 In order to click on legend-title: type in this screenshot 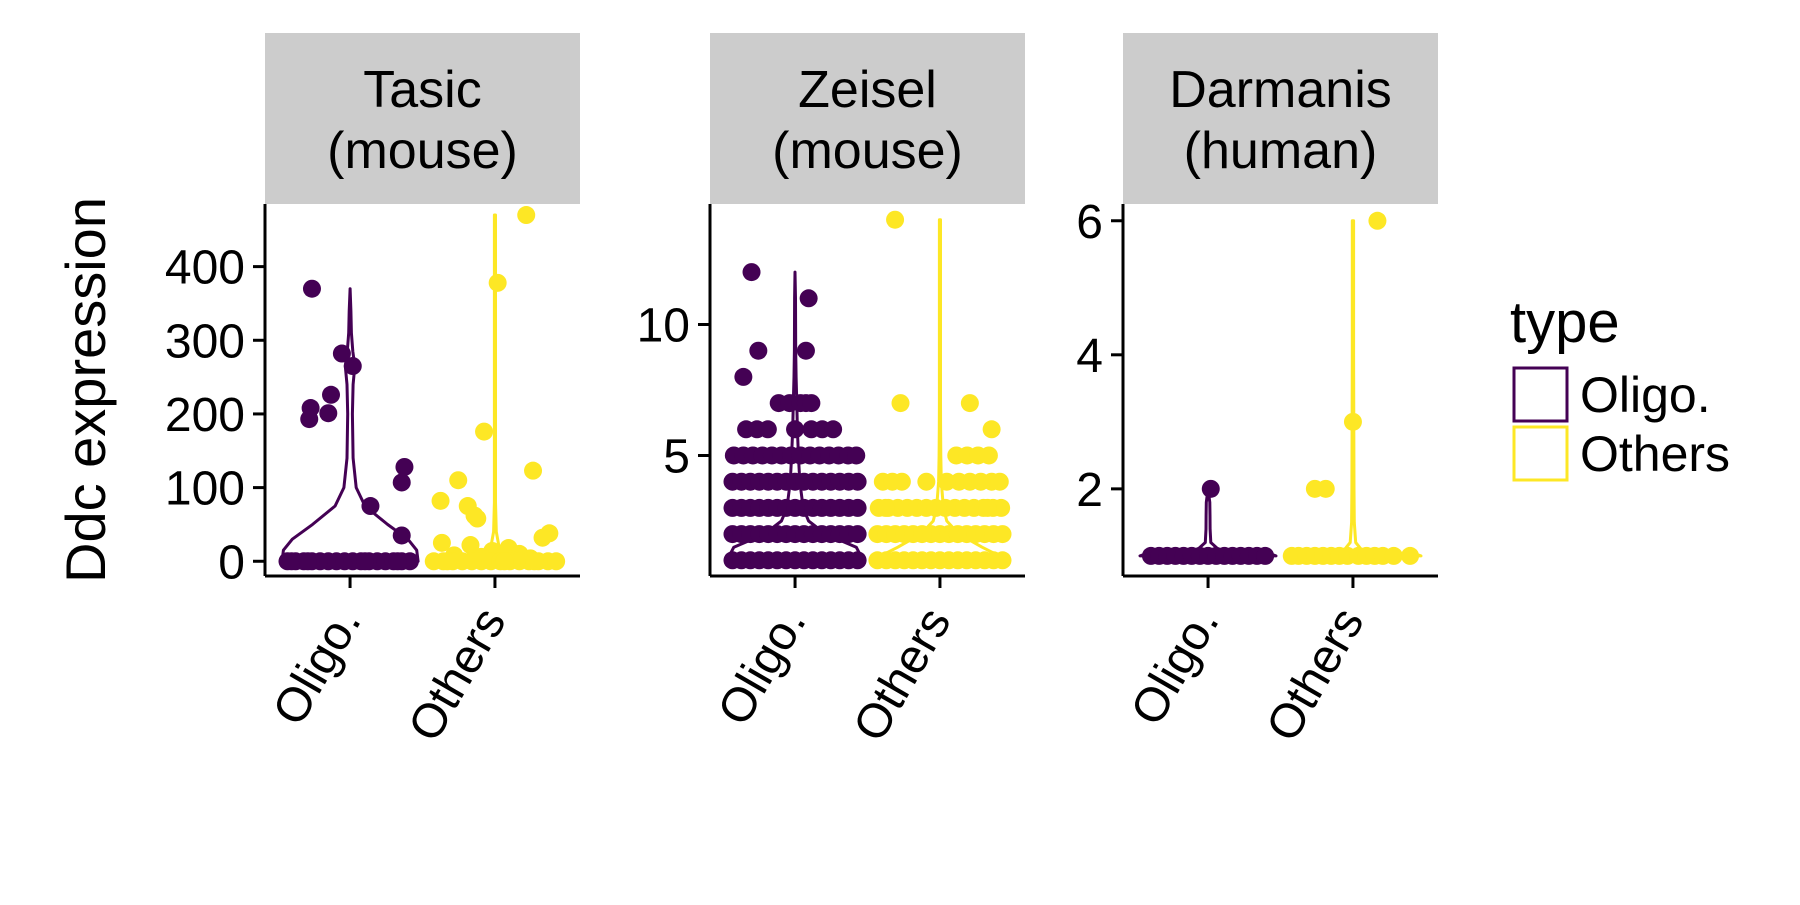, I will do `click(1565, 322)`.